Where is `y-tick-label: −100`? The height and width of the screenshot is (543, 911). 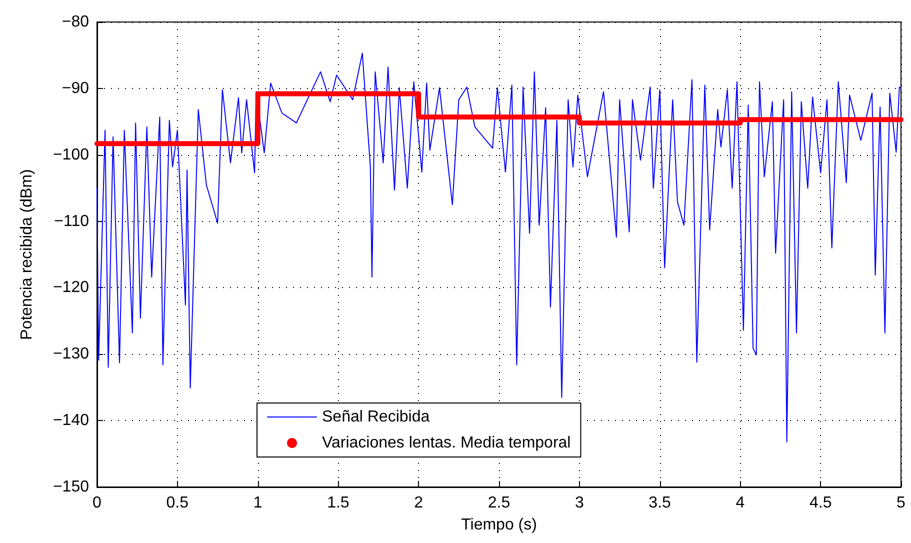
y-tick-label: −100 is located at coordinates (71, 155).